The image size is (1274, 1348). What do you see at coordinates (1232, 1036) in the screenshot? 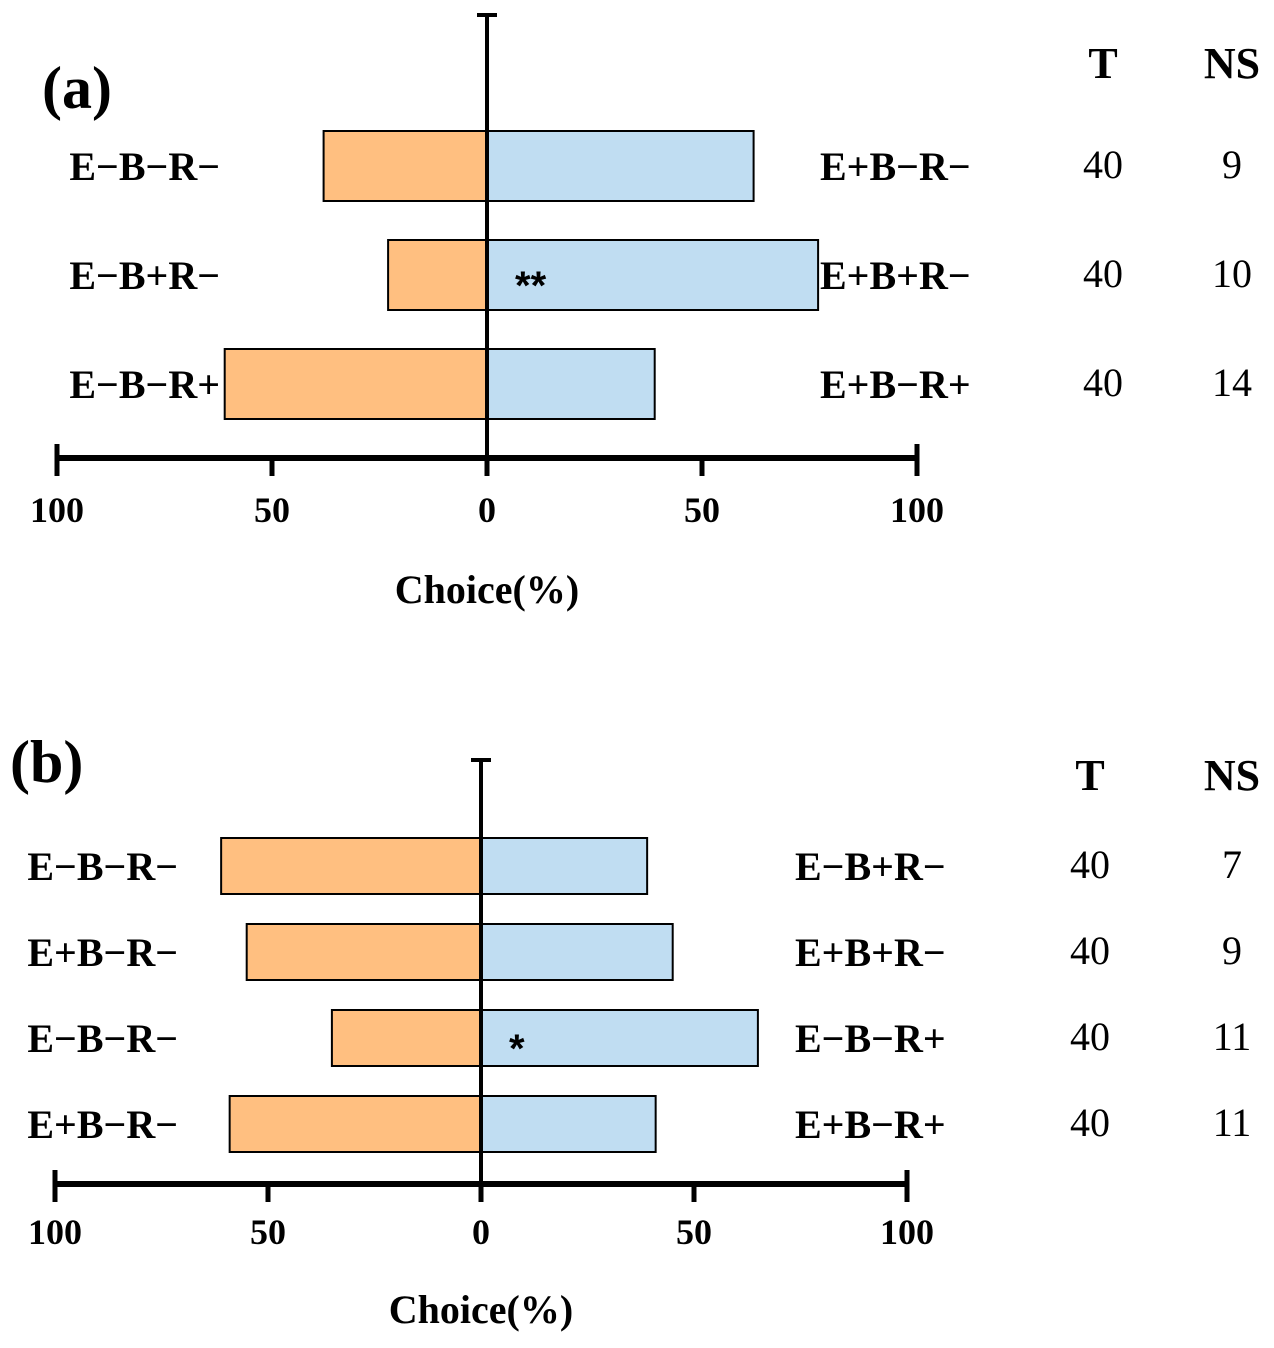
I see `panel-b-ns-value-3: 11` at bounding box center [1232, 1036].